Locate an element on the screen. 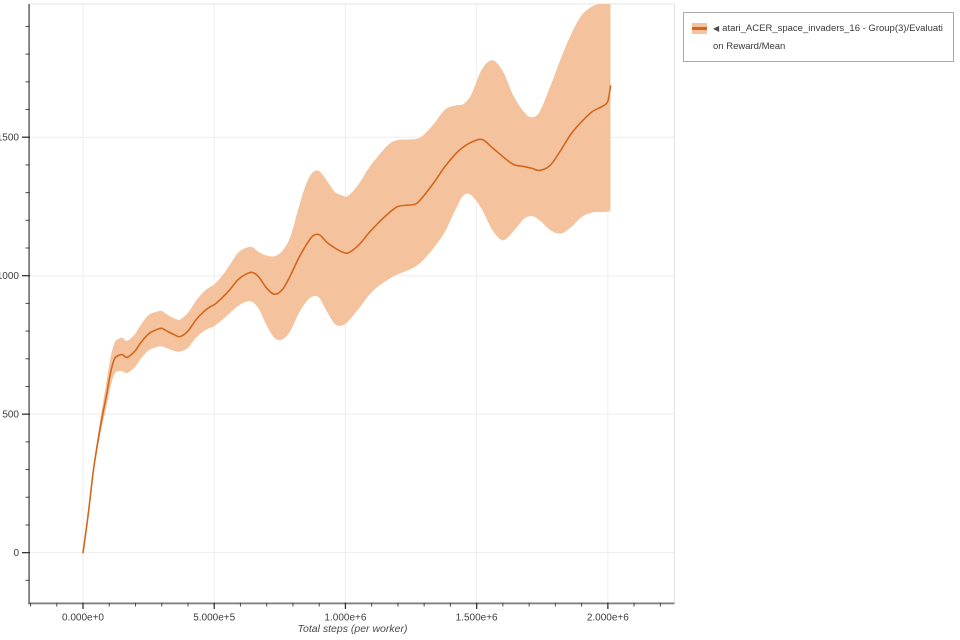  y-axis-spine is located at coordinates (29, 304).